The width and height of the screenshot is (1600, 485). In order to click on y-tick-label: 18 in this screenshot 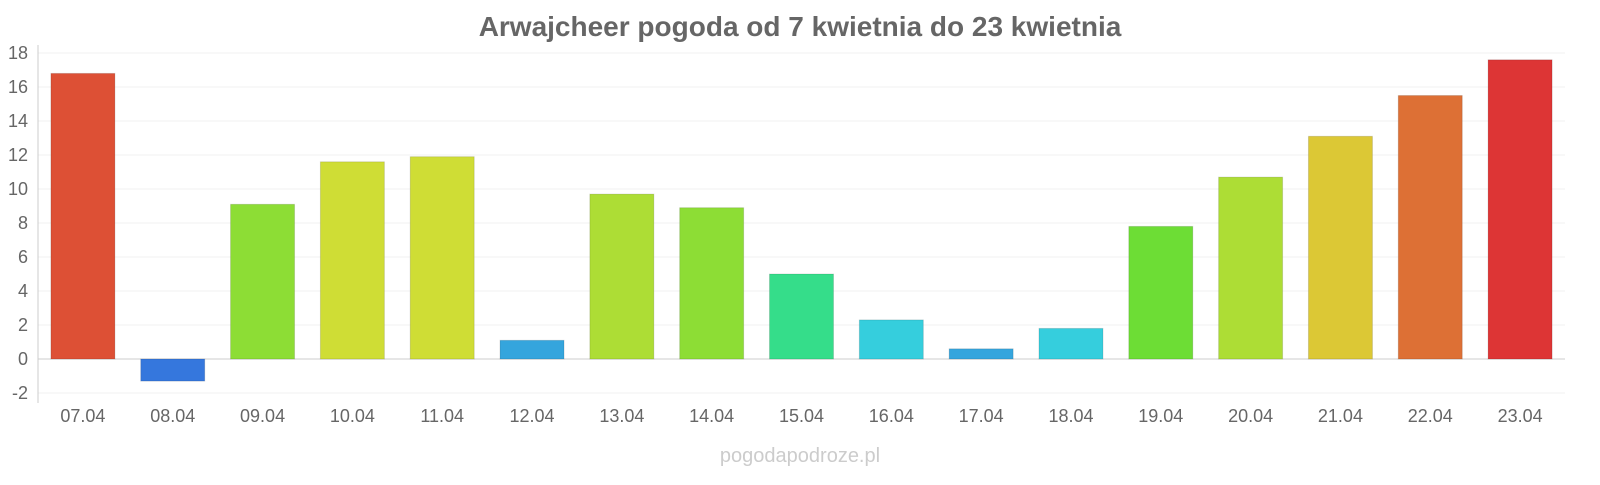, I will do `click(18, 53)`.